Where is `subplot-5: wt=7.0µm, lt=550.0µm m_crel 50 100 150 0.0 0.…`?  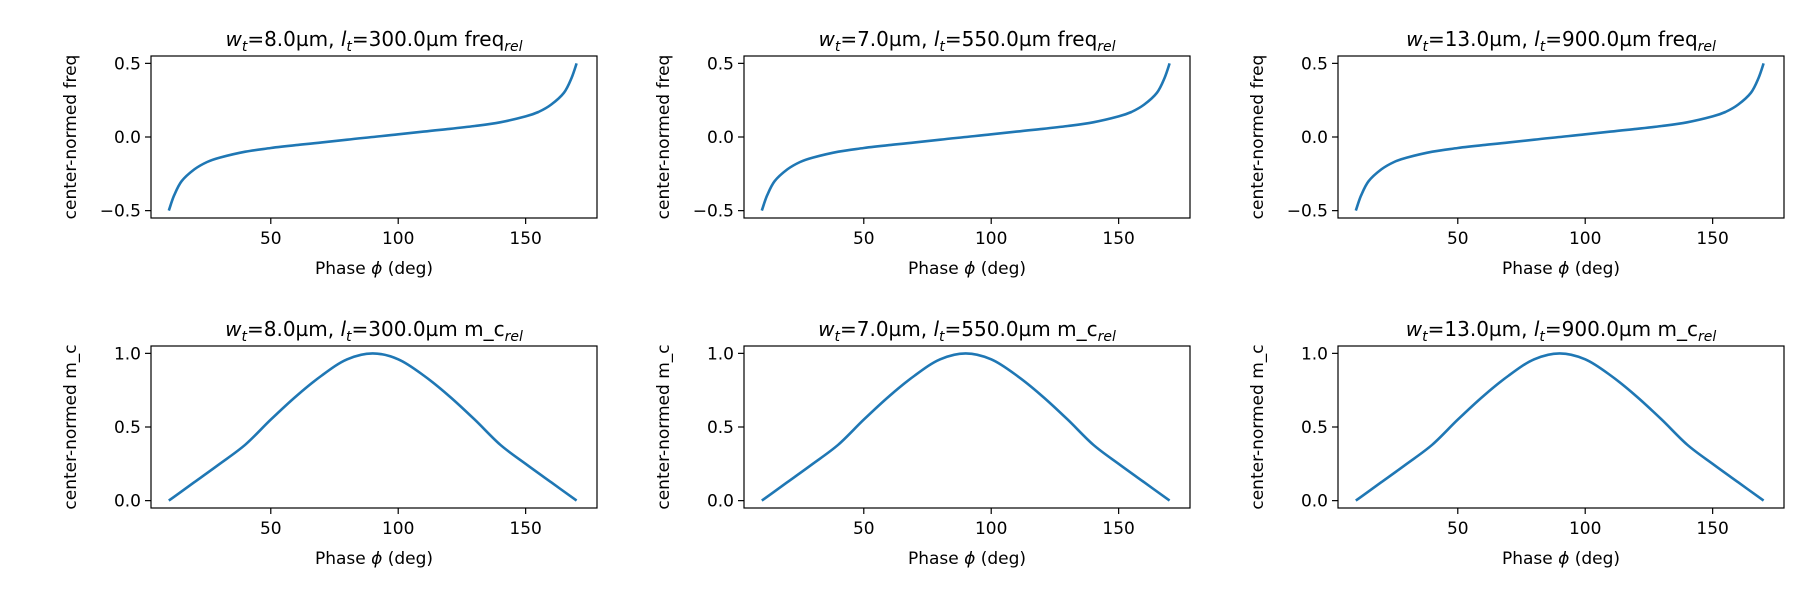
subplot-5: wt=7.0µm, lt=550.0µm m_crel 50 100 150 0.0 0.… is located at coordinates (922, 443).